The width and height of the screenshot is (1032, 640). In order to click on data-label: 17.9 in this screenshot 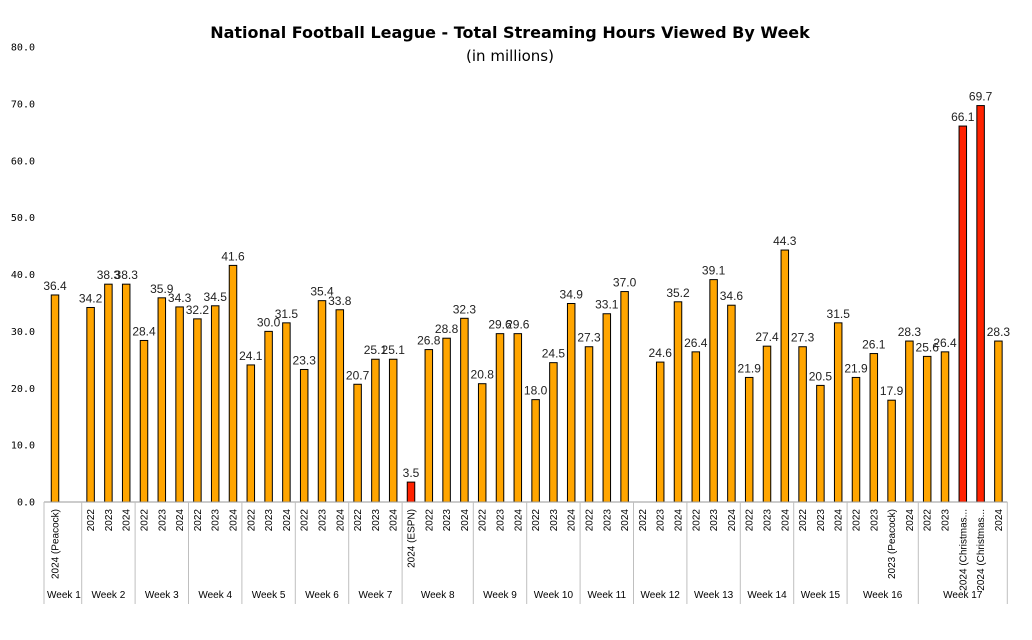, I will do `click(892, 391)`.